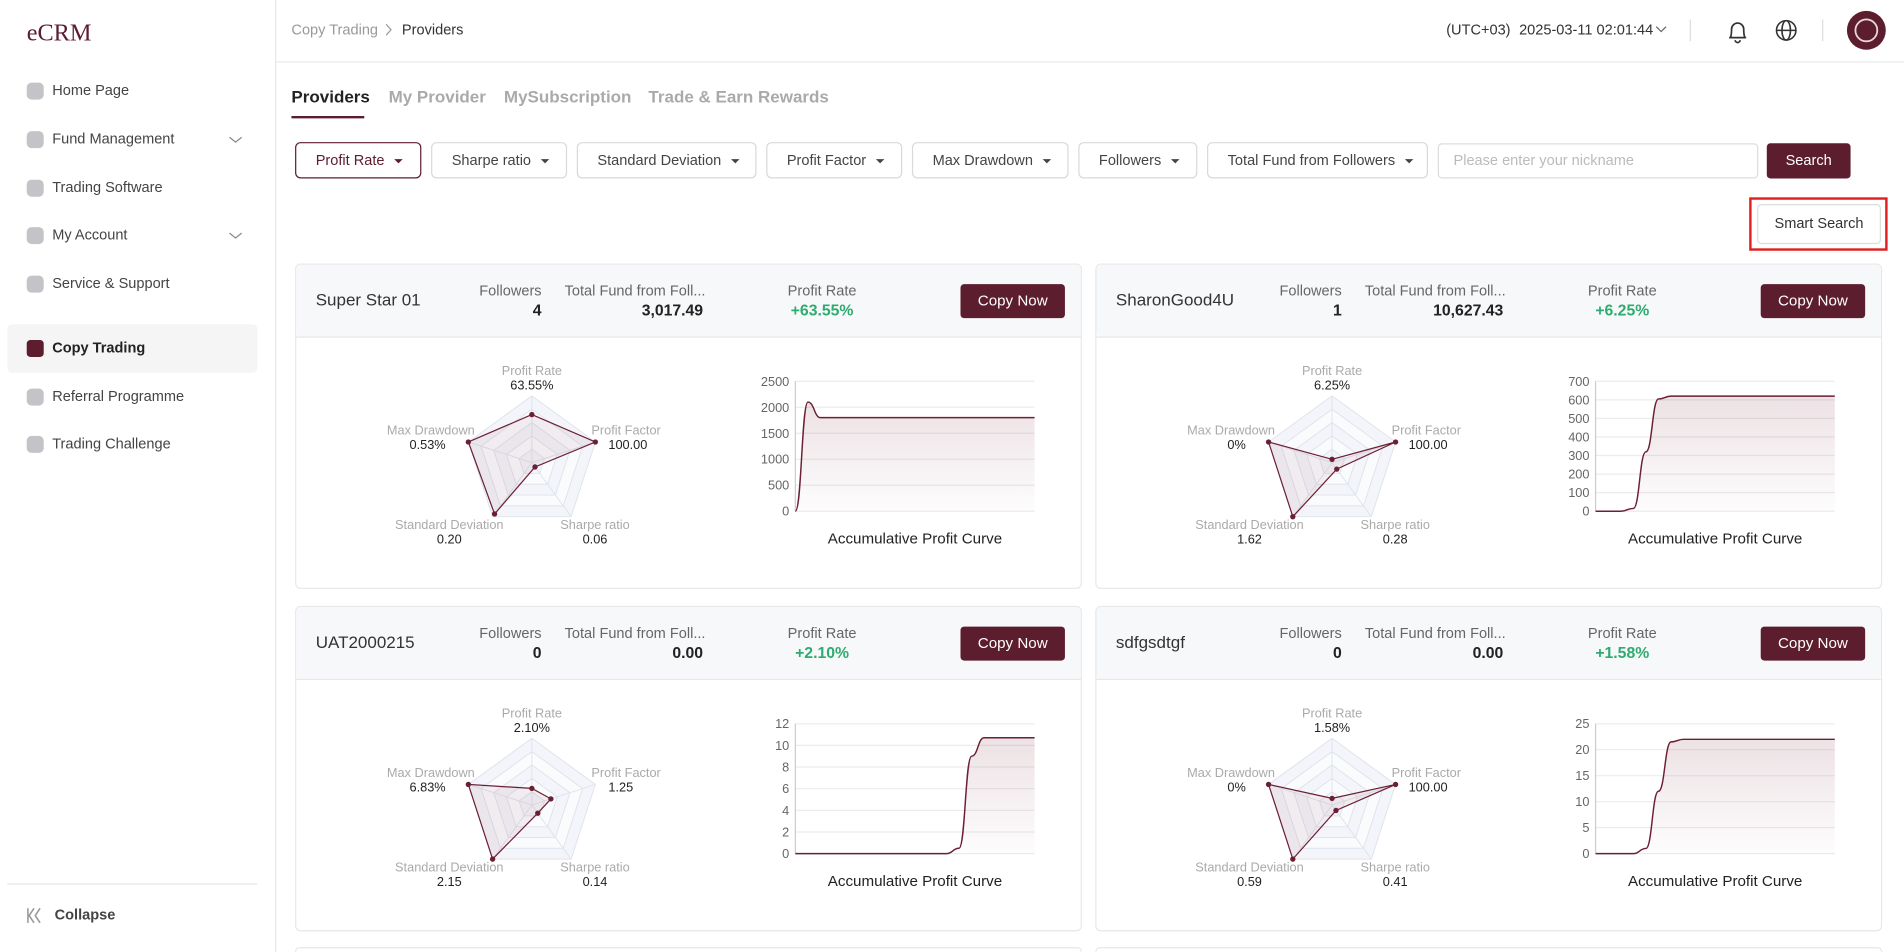  What do you see at coordinates (1249, 881) in the screenshot?
I see `radar-value-label: 0.59` at bounding box center [1249, 881].